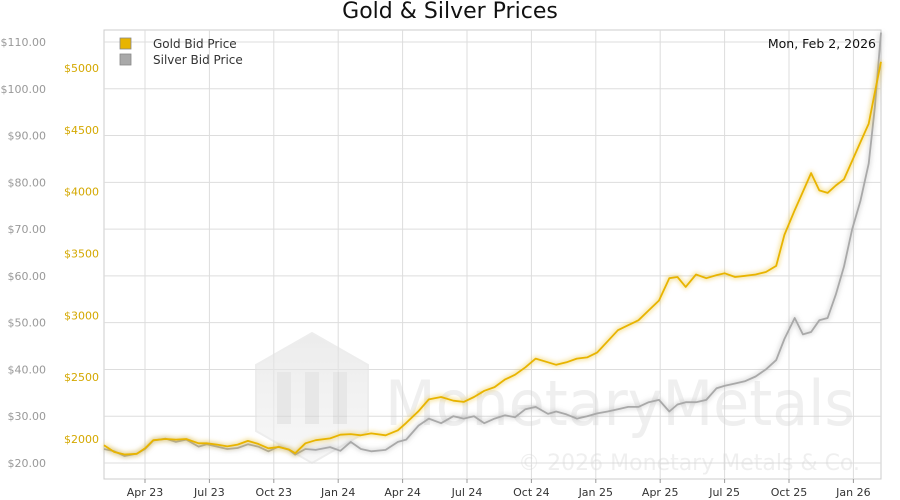 The height and width of the screenshot is (500, 900). What do you see at coordinates (660, 492) in the screenshot?
I see `x-tick-label: Apr 25` at bounding box center [660, 492].